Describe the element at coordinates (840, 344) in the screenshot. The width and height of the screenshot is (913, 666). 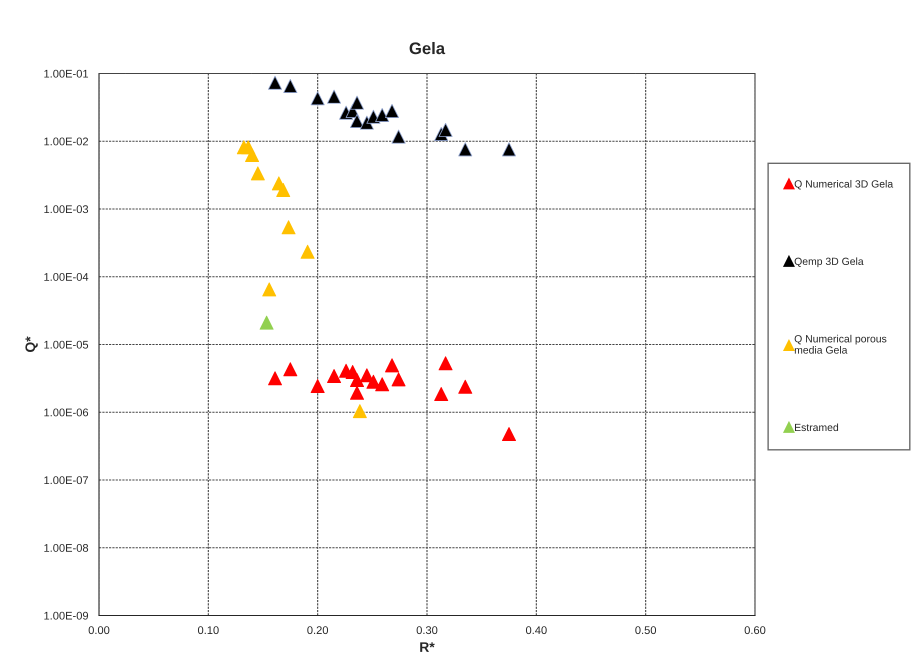
I see `legend-label: Q Numerical porous media Gela` at that location.